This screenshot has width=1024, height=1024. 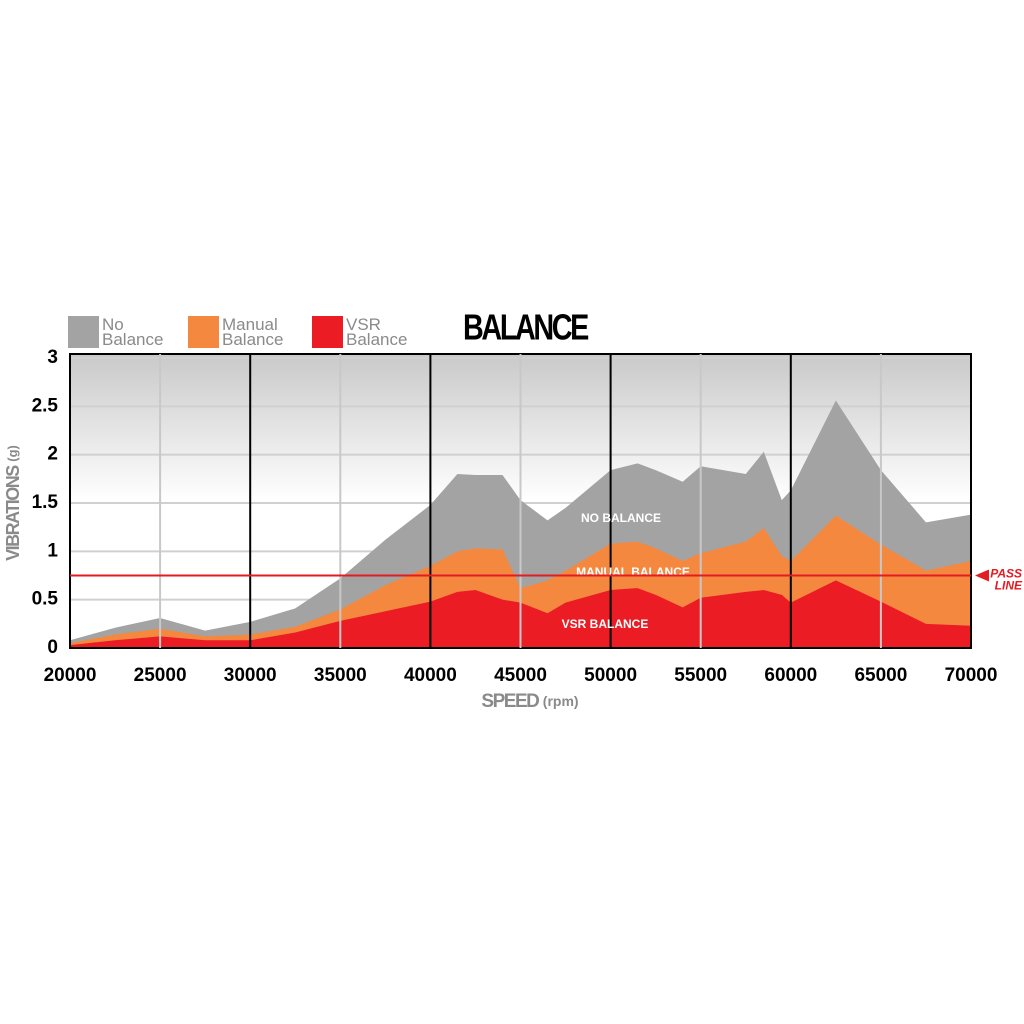 I want to click on y-unit: (g), so click(x=12, y=453).